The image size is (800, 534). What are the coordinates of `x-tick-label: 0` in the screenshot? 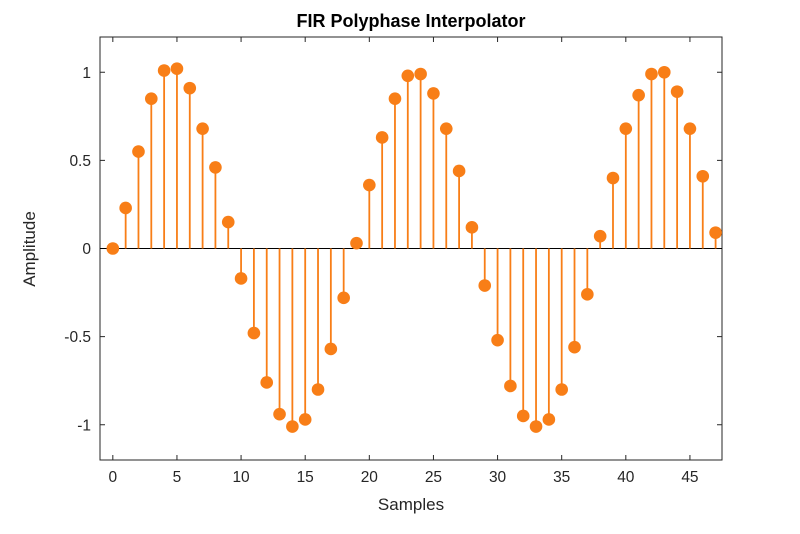 It's located at (113, 477).